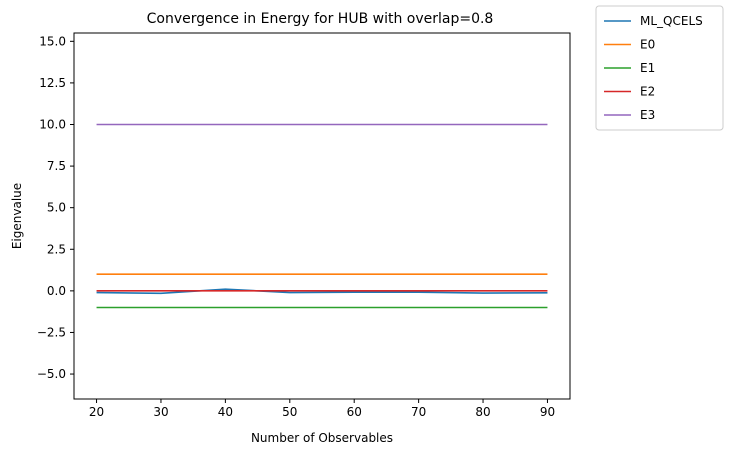  Describe the element at coordinates (647, 92) in the screenshot. I see `legend-label: E2` at that location.